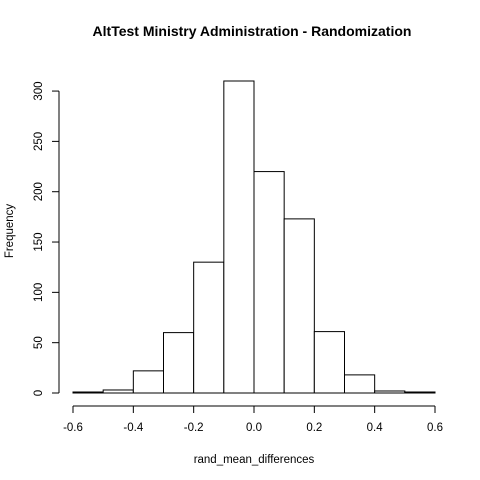 Image resolution: width=480 pixels, height=480 pixels. What do you see at coordinates (39, 241) in the screenshot?
I see `y-tick-label: 150` at bounding box center [39, 241].